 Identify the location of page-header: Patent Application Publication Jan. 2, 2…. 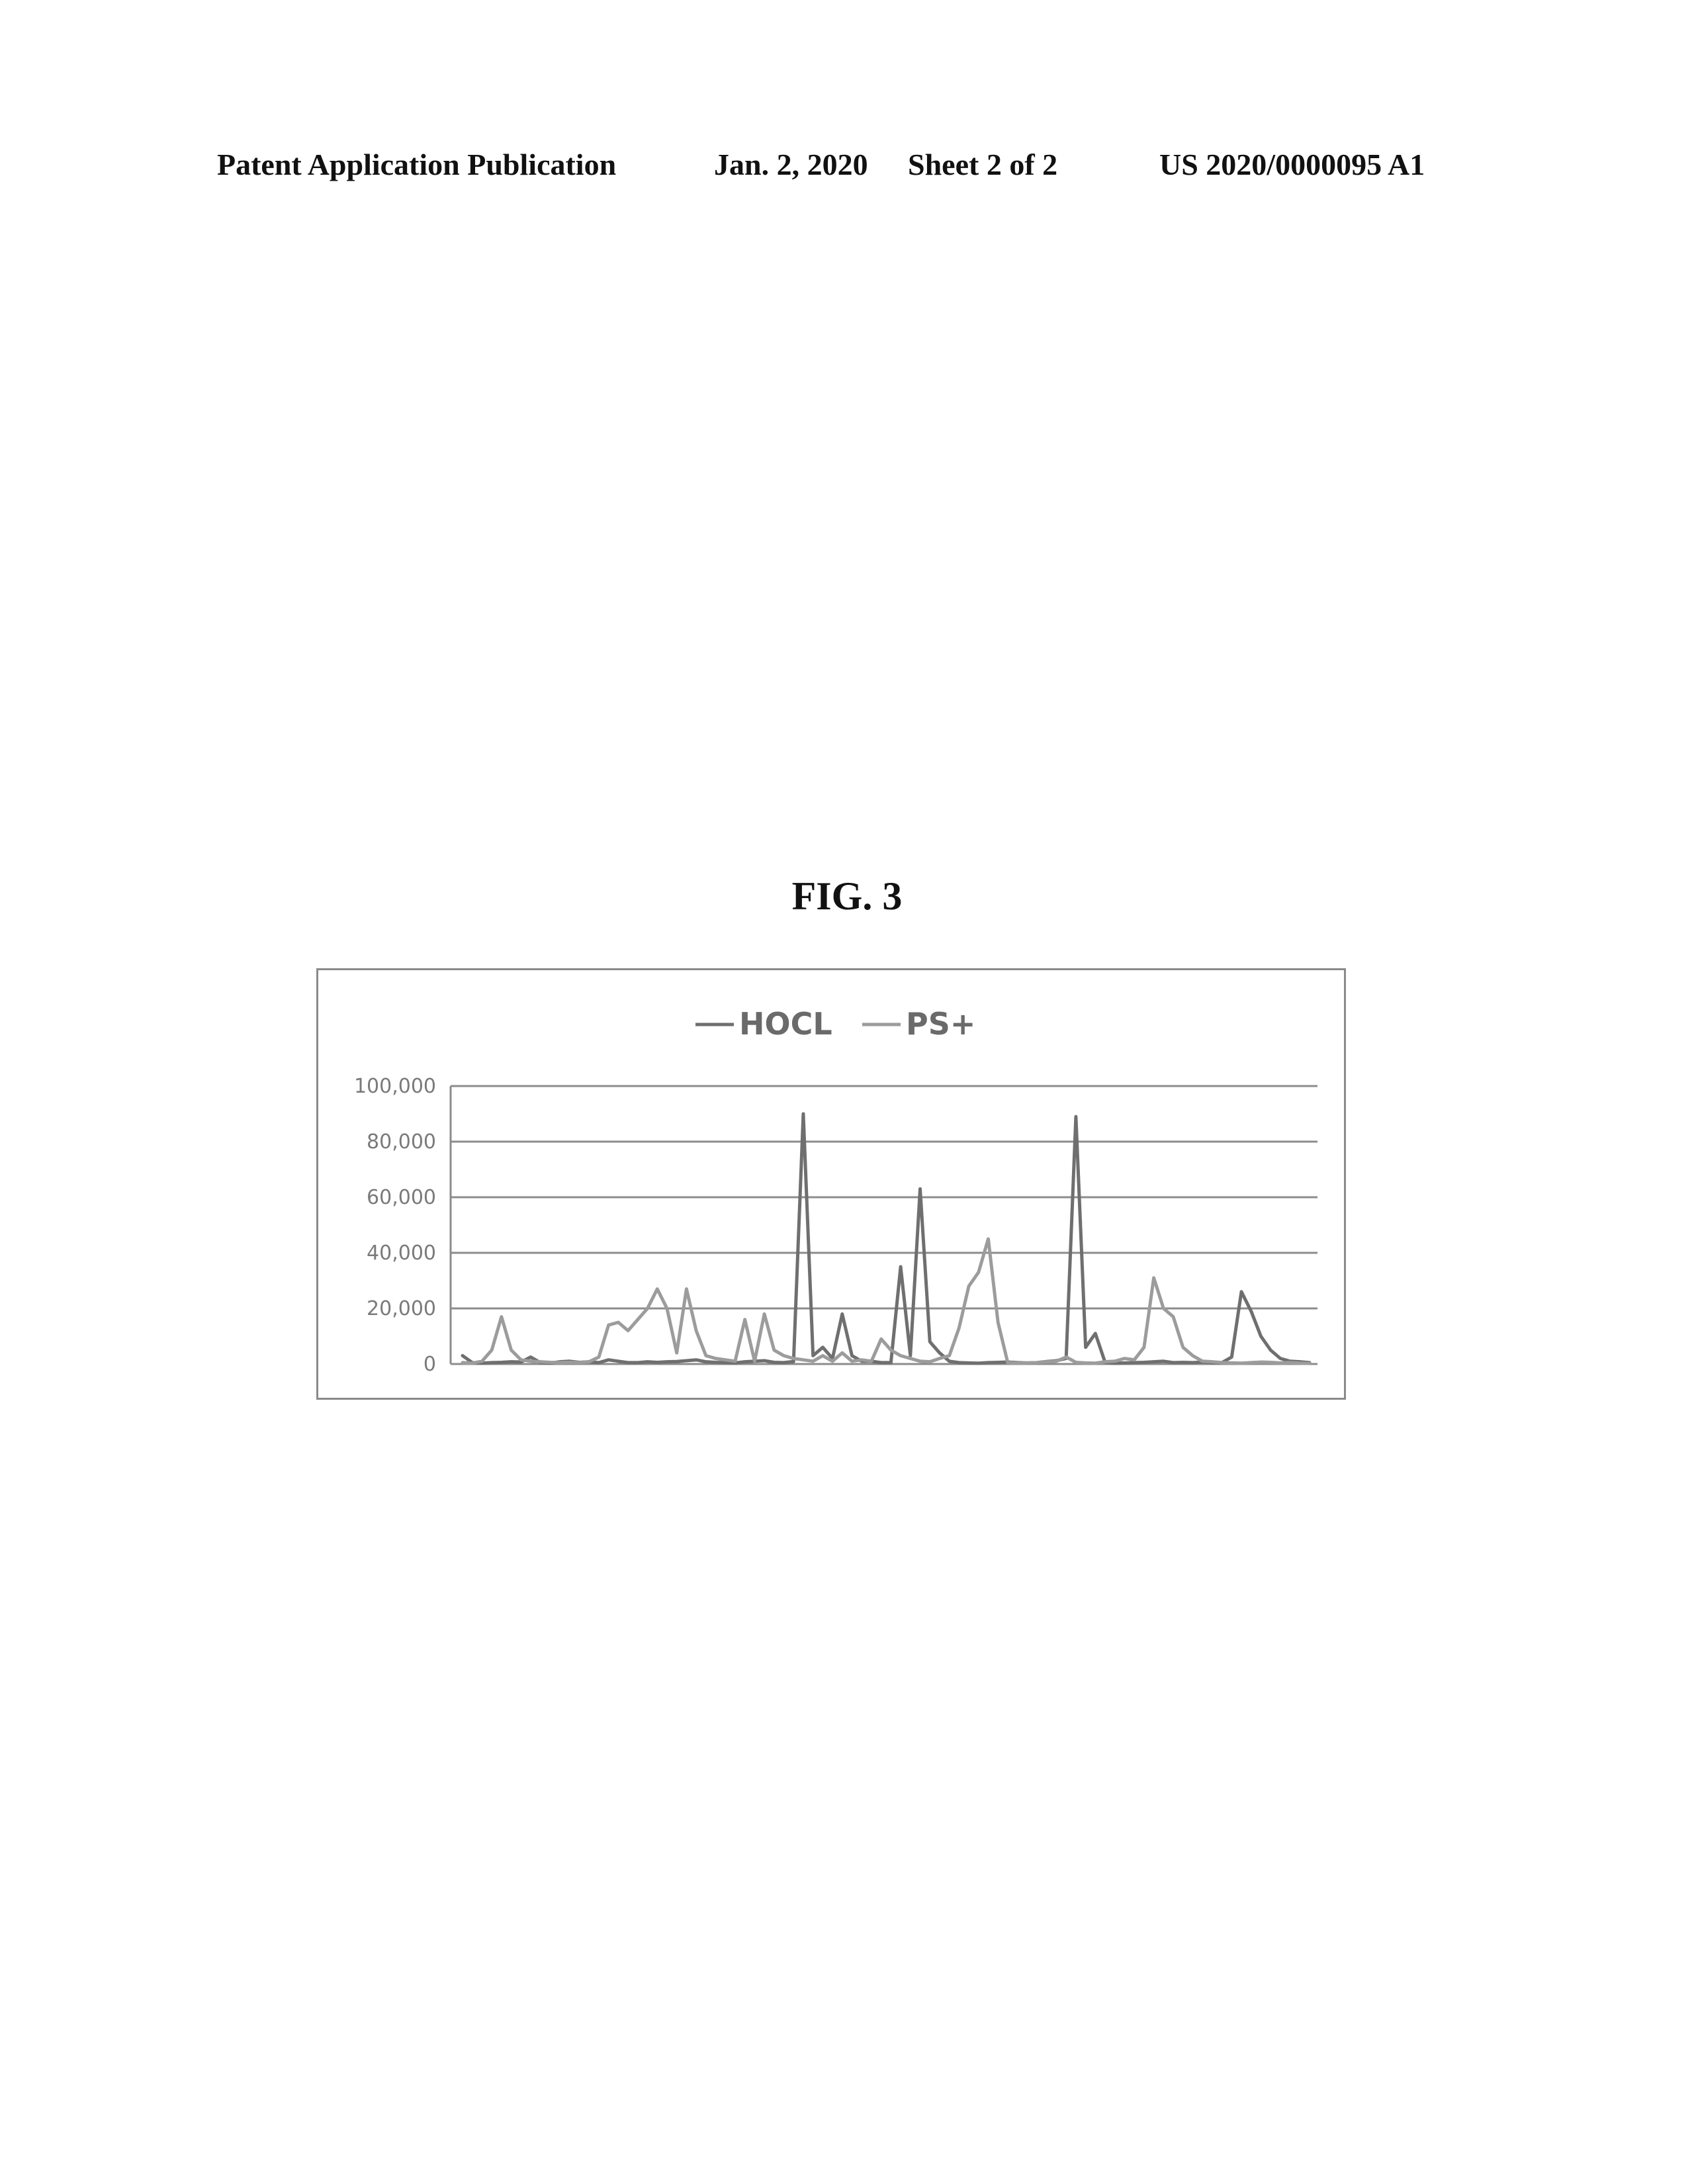
(847, 167).